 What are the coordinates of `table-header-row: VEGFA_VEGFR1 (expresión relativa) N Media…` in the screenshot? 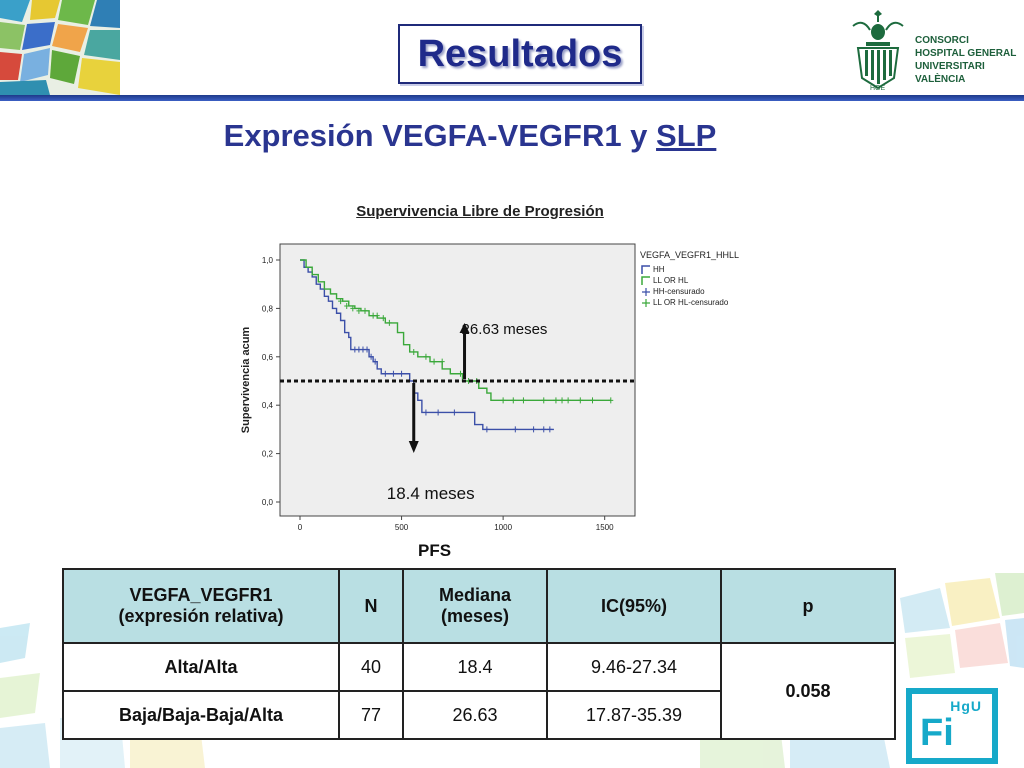 It's located at (479, 606).